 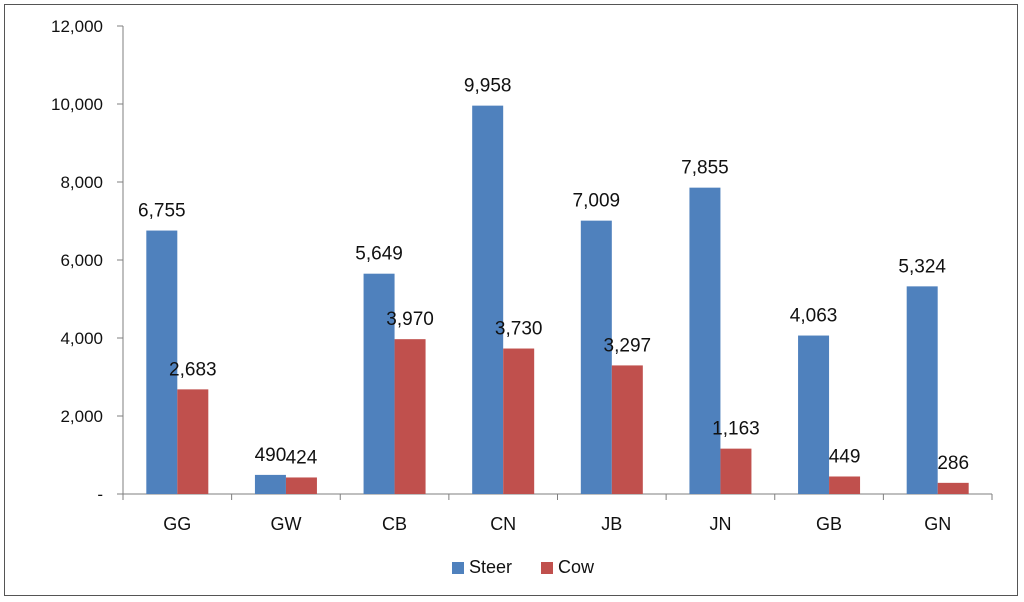 I want to click on bar-steer-gn, so click(x=922, y=390).